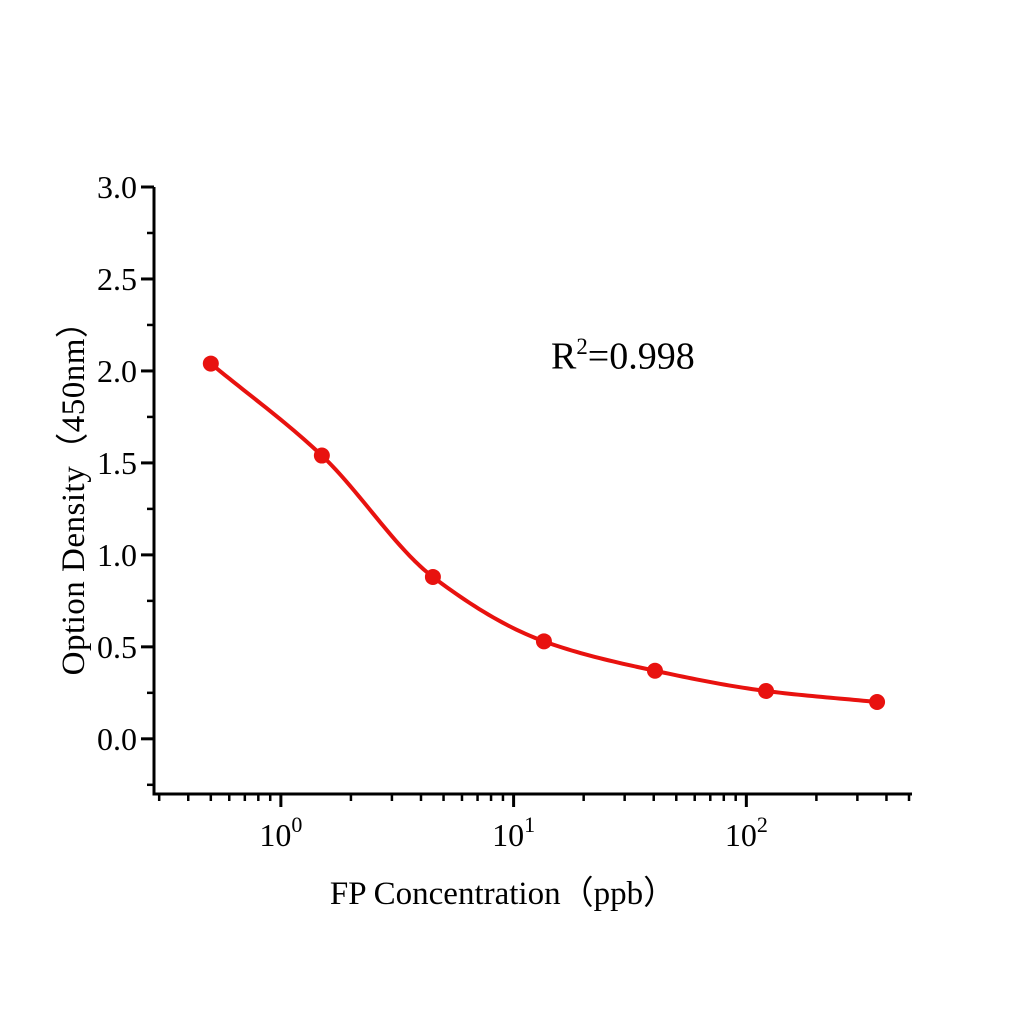 The height and width of the screenshot is (1024, 1024). I want to click on y-tick-label: 0.5, so click(117, 647).